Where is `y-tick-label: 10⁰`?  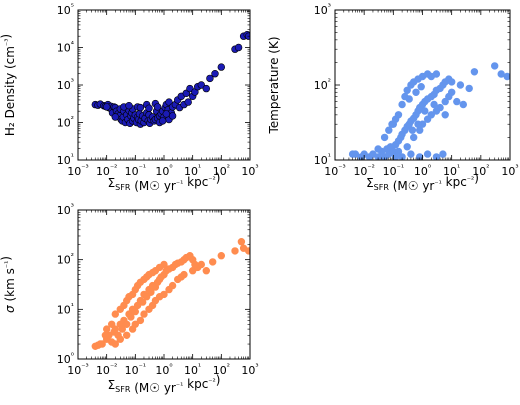 y-tick-label: 10⁰ is located at coordinates (65, 358).